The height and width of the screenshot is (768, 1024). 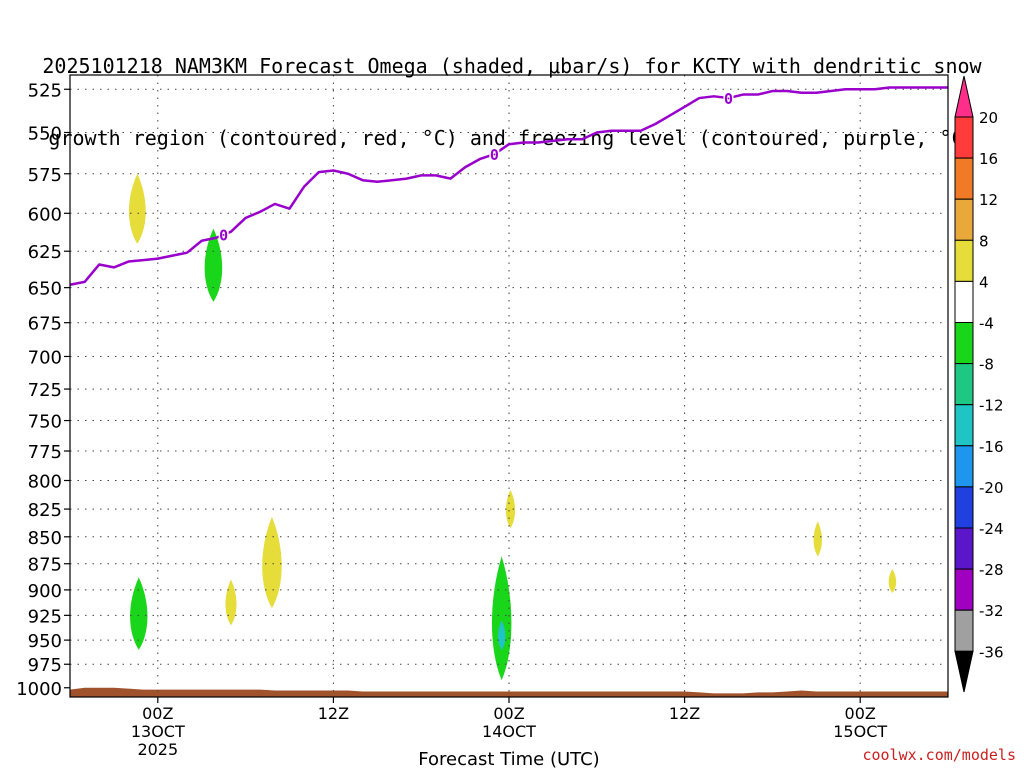 I want to click on colorbar: 20 16 12 8 4 -4 -8 -12 -16 -20 -24 -28 -32 -36, so click(x=979, y=384).